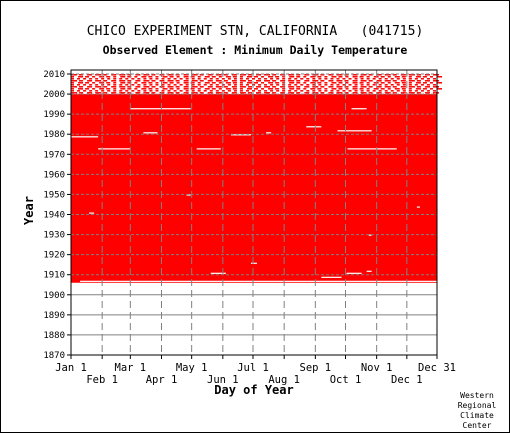  I want to click on y-tick-label: 1910, so click(54, 276).